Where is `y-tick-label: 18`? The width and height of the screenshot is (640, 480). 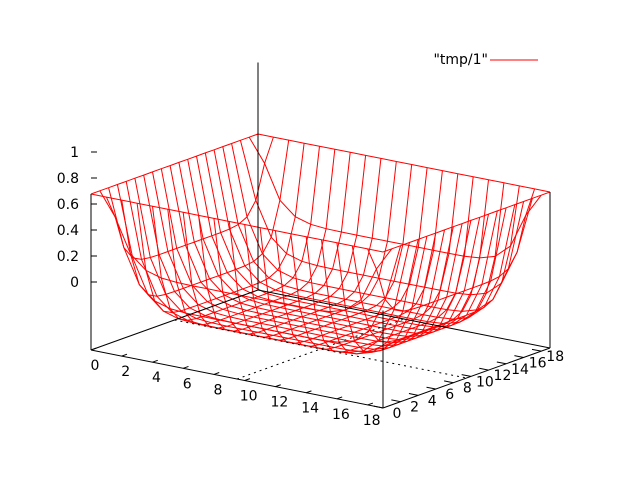 y-tick-label: 18 is located at coordinates (555, 357).